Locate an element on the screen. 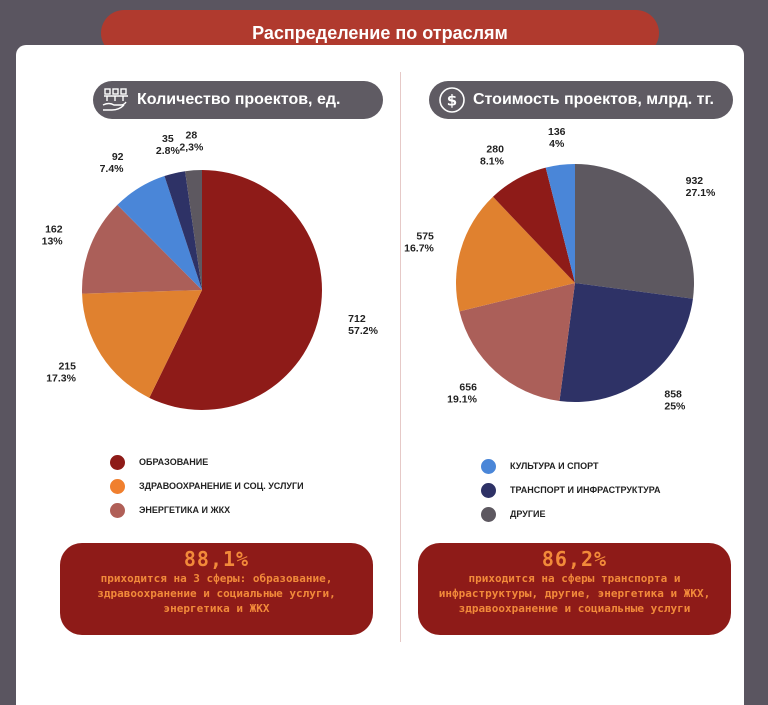 This screenshot has width=768, height=705. pie-pct-label-project-count-3: 7.4% is located at coordinates (112, 169).